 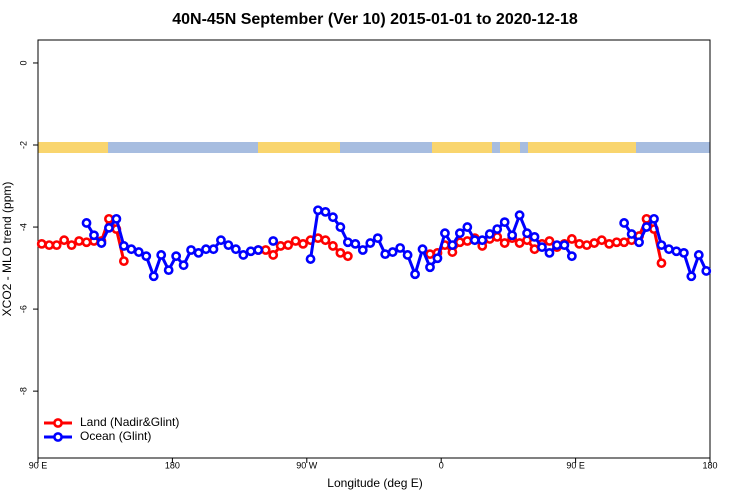 What do you see at coordinates (23, 145) in the screenshot?
I see `y-tick-label: -2` at bounding box center [23, 145].